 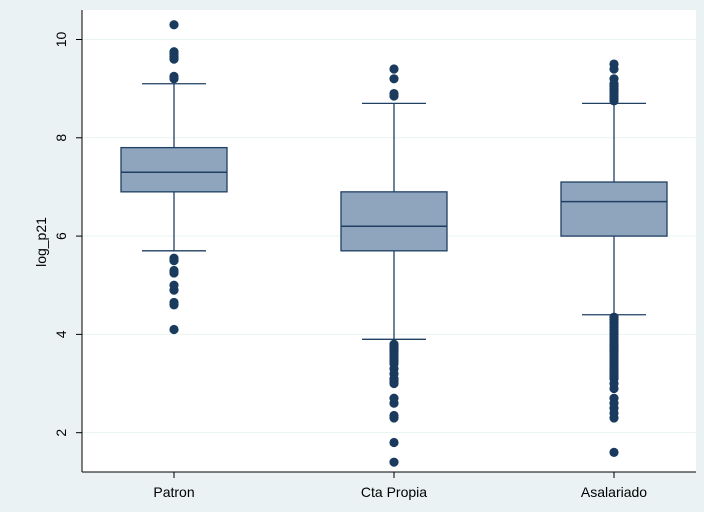 I want to click on y-tick-label-8: 8, so click(x=61, y=138).